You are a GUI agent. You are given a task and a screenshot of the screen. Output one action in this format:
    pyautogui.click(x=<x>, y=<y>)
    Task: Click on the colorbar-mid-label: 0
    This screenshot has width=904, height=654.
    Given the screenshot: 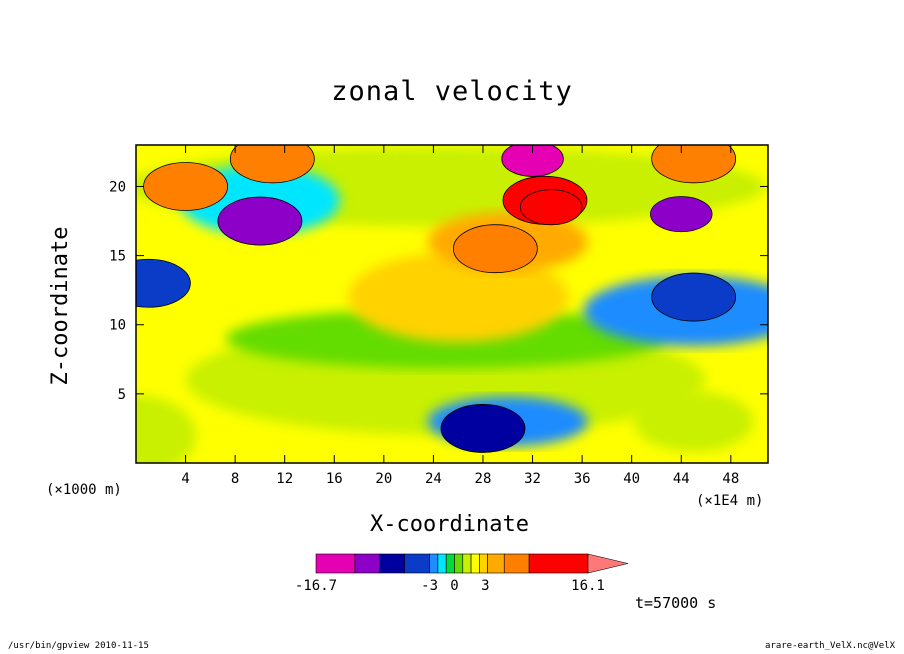 What is the action you would take?
    pyautogui.click(x=454, y=586)
    